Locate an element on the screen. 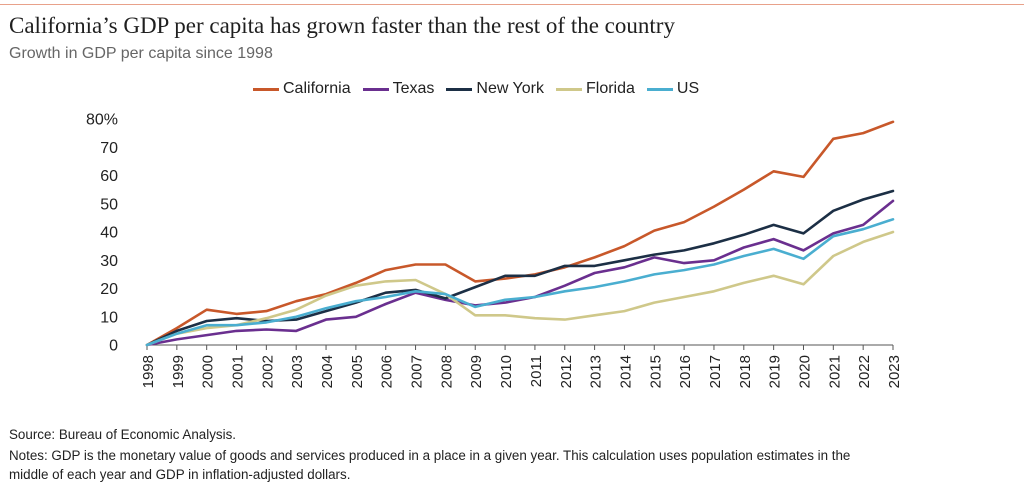 The height and width of the screenshot is (489, 1024). top-rule is located at coordinates (512, 4).